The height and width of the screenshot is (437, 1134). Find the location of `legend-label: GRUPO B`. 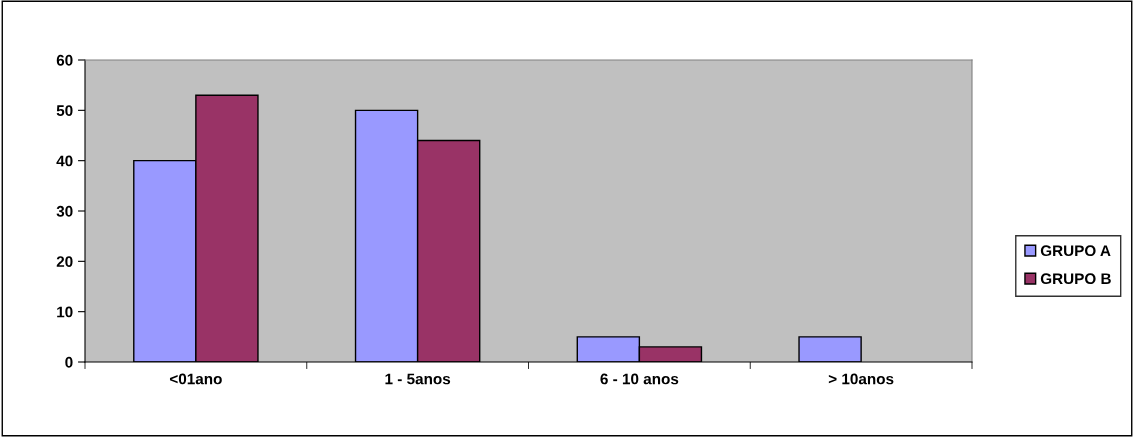

legend-label: GRUPO B is located at coordinates (1075, 279).